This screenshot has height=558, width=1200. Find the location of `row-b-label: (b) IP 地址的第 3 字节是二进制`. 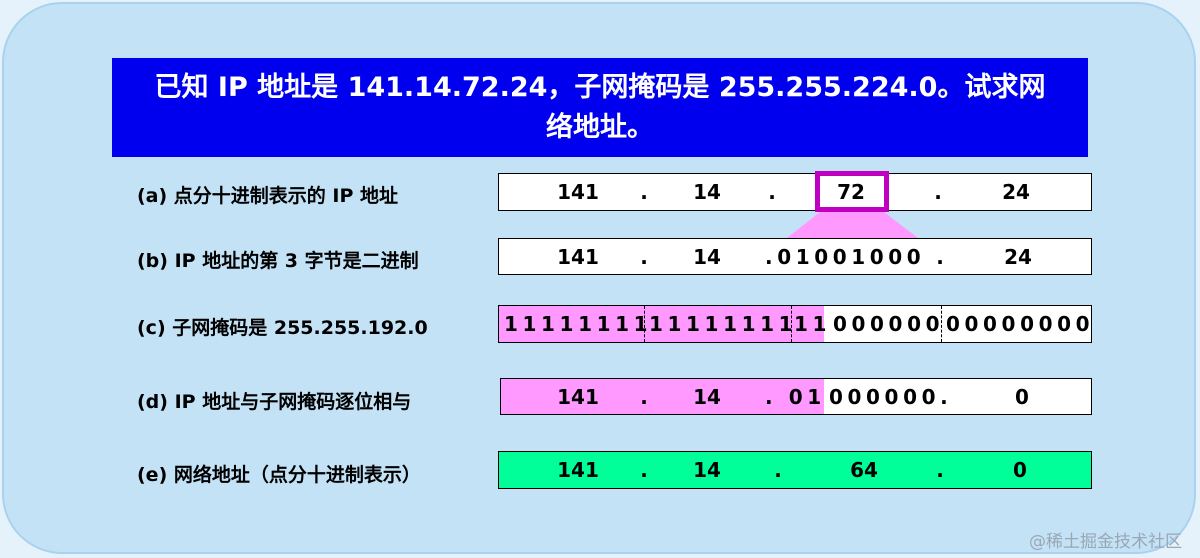

row-b-label: (b) IP 地址的第 3 字节是二进制 is located at coordinates (278, 261).